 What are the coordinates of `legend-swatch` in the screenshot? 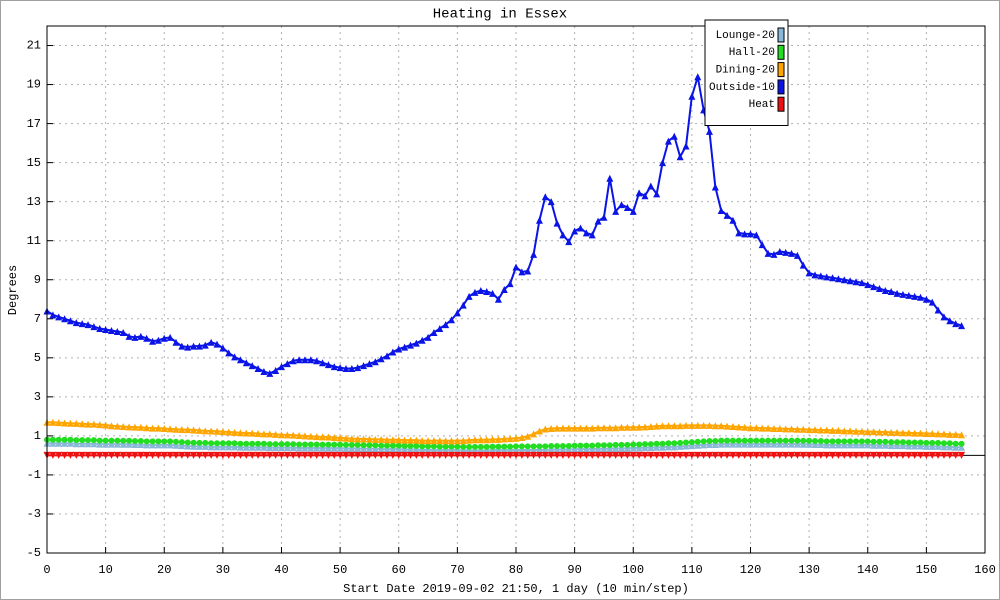 It's located at (781, 35).